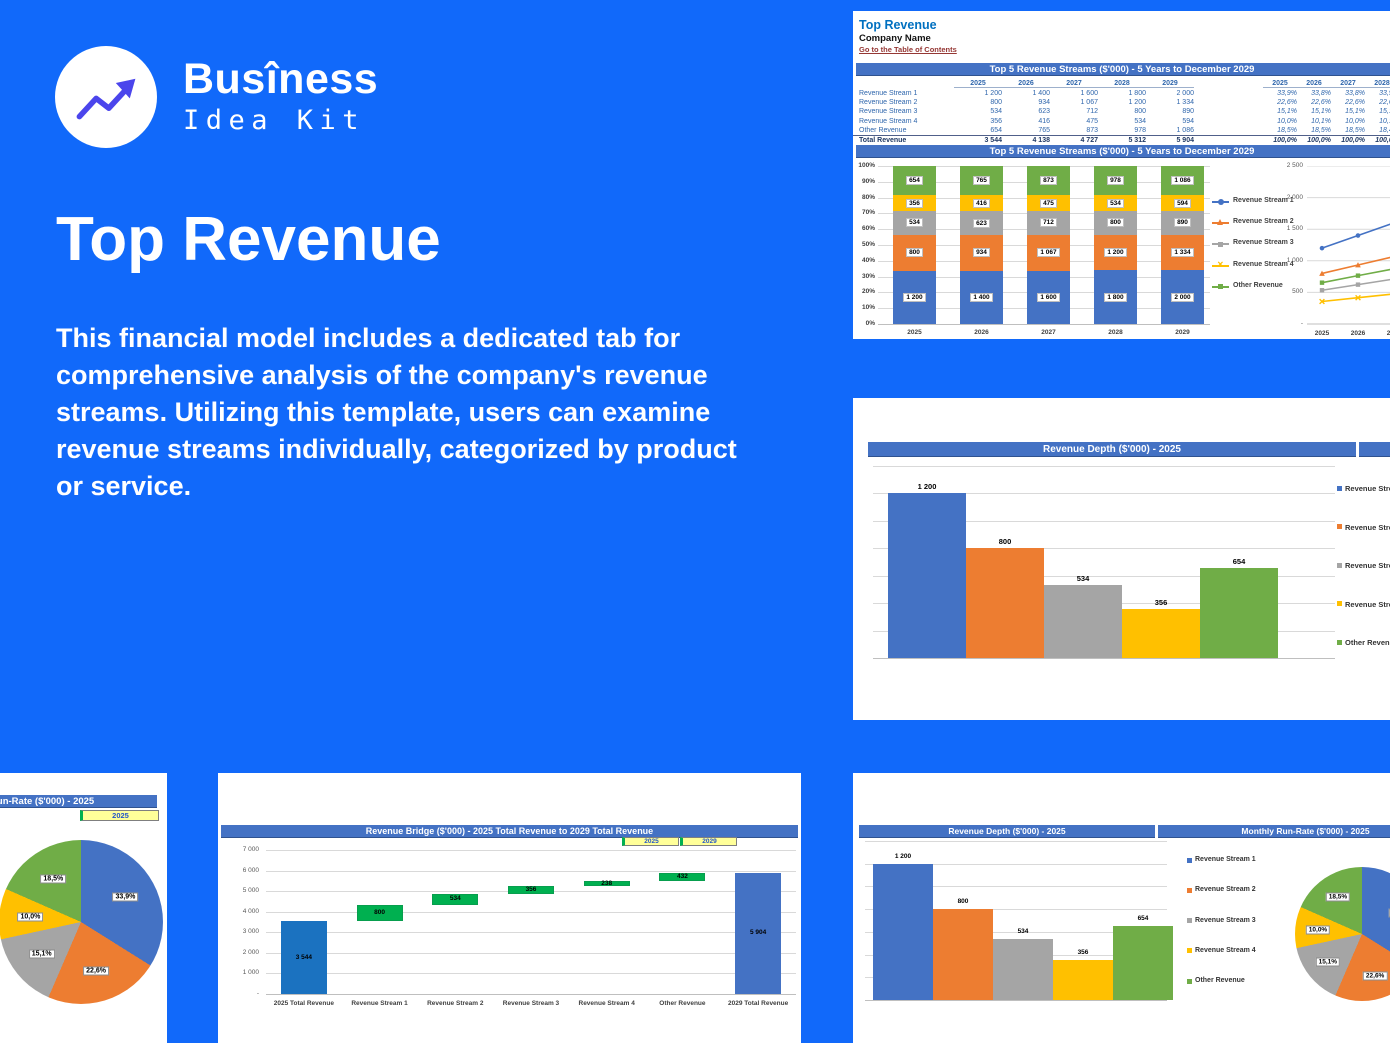 Image resolution: width=1390 pixels, height=1043 pixels. I want to click on value-cell: 2 000, so click(1185, 94).